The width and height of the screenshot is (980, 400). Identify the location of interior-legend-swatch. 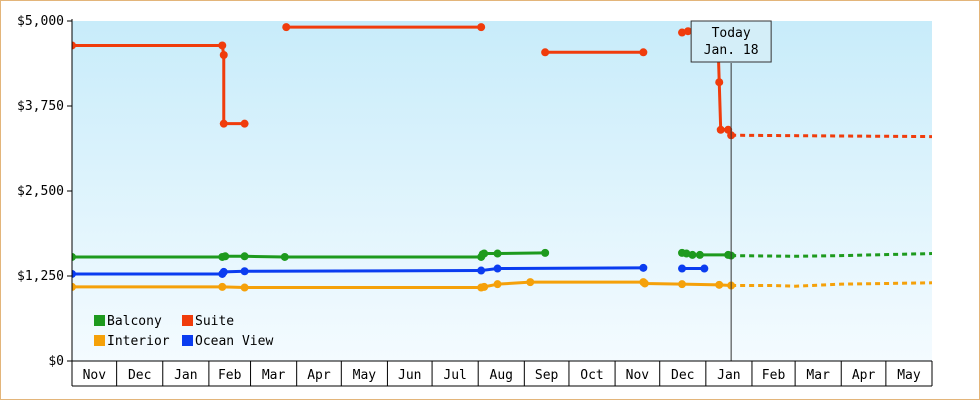
(99, 340).